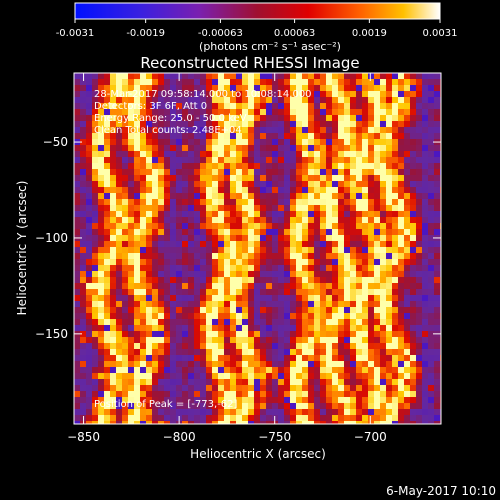 This screenshot has height=500, width=500. Describe the element at coordinates (166, 404) in the screenshot. I see `peak-position-label: Position of Peak = [-773,-62]` at that location.